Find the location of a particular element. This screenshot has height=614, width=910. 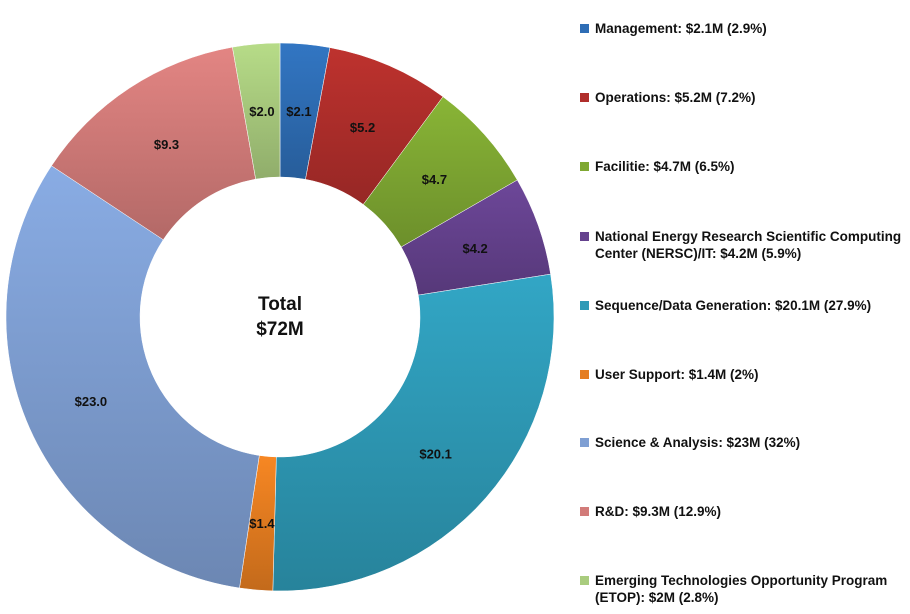

legend-item-5: User Support: $1.4M (2%) is located at coordinates (742, 374).